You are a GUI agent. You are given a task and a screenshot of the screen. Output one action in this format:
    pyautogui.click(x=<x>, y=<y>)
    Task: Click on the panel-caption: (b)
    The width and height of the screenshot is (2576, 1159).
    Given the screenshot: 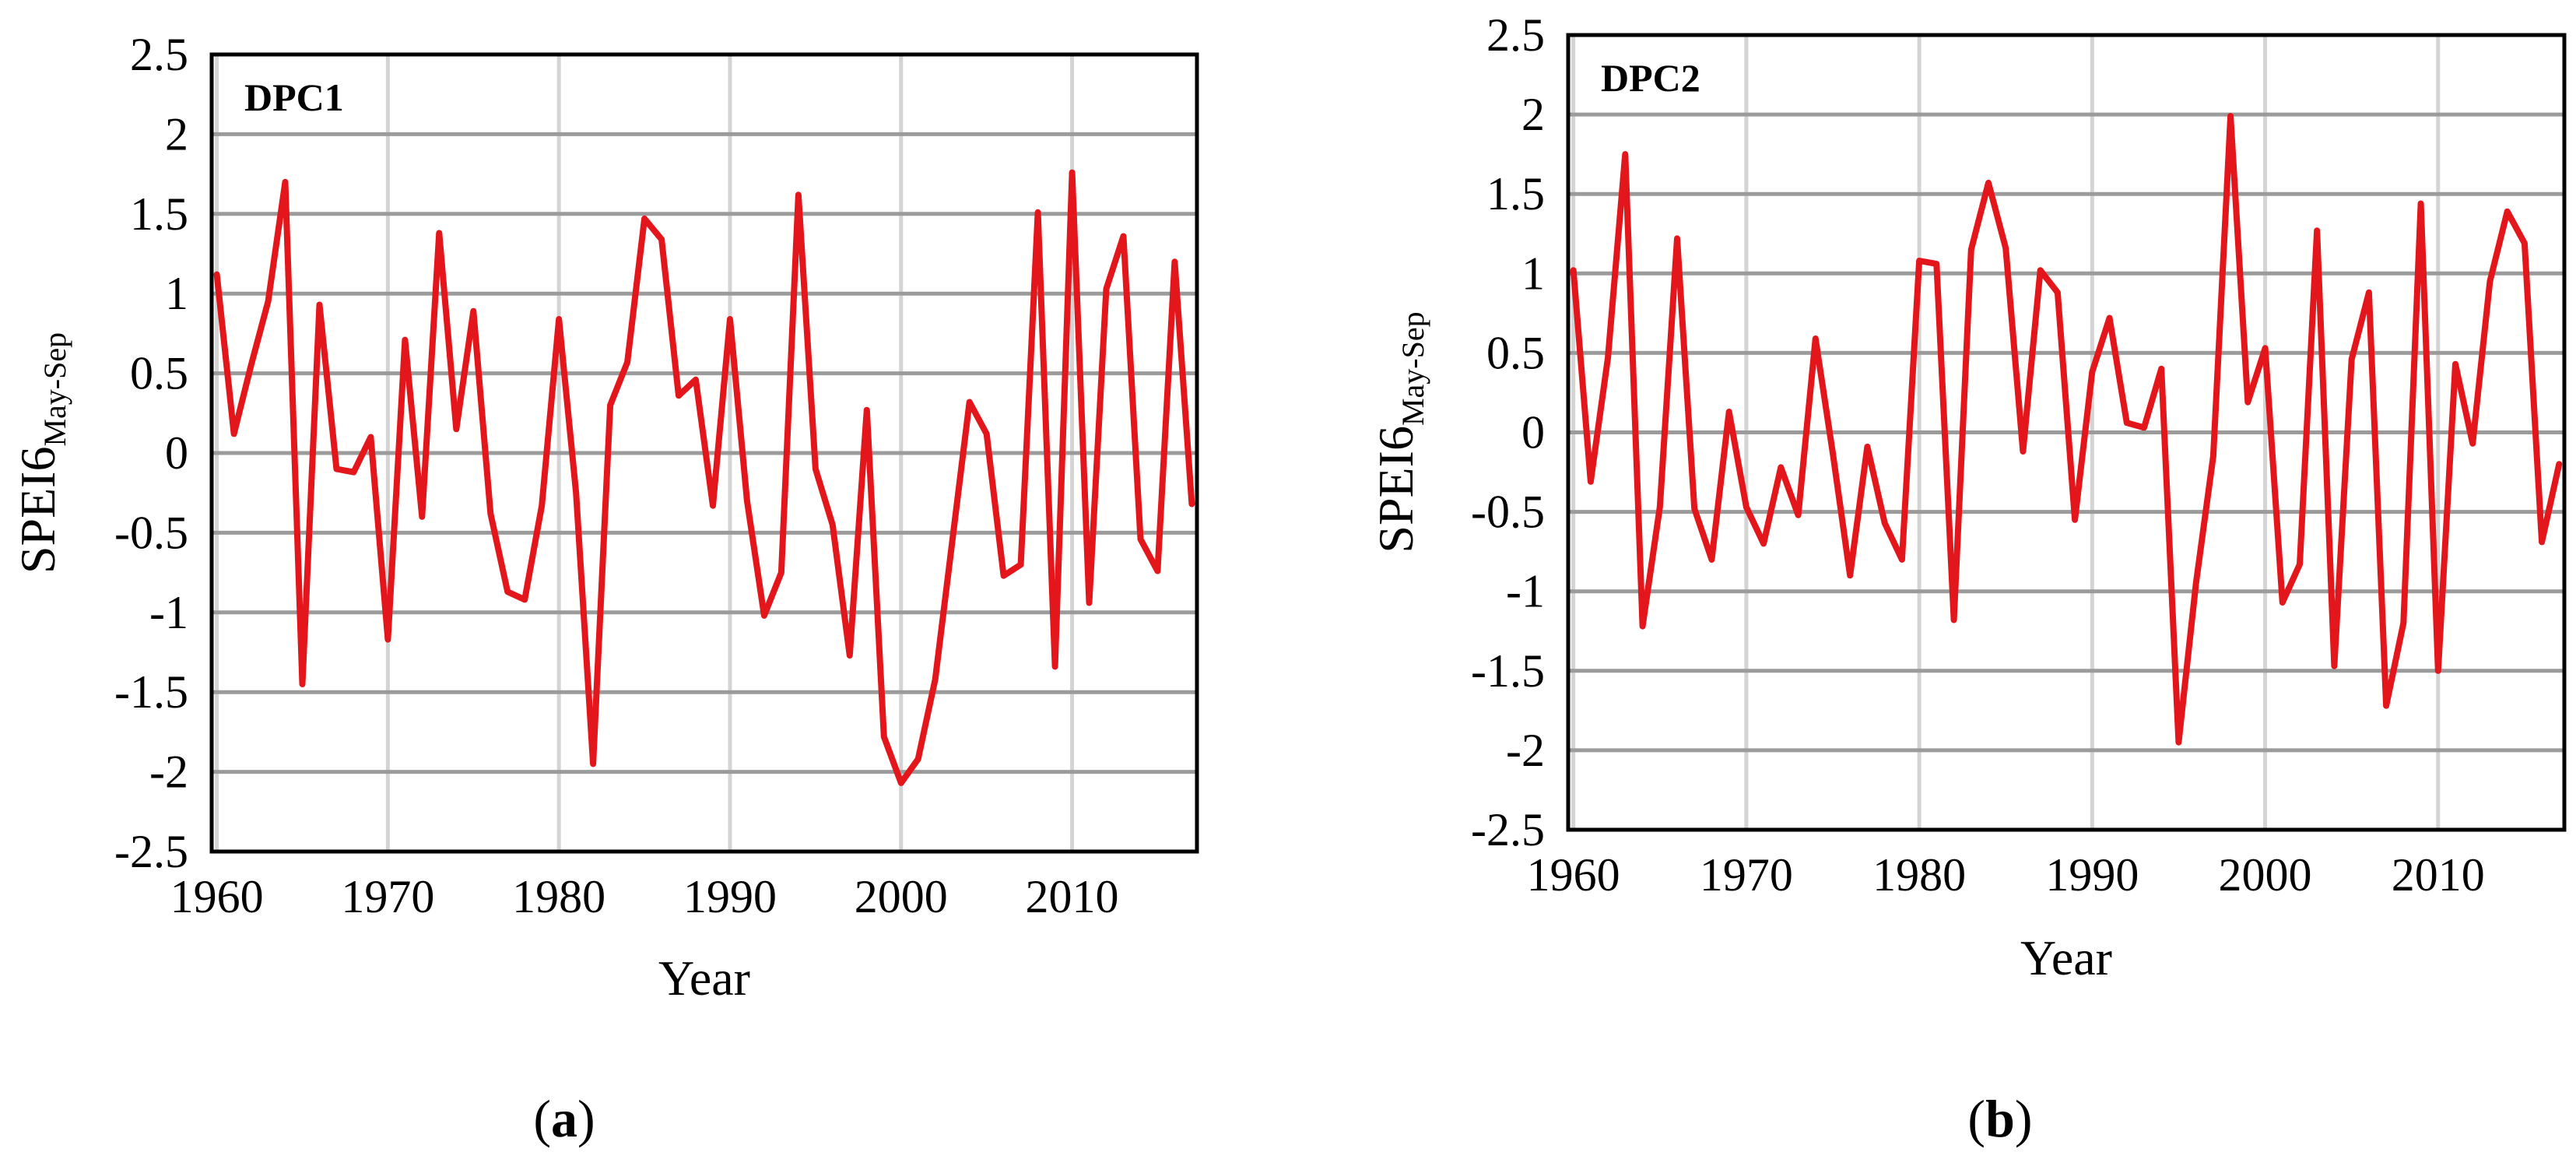 What is the action you would take?
    pyautogui.click(x=2000, y=1118)
    